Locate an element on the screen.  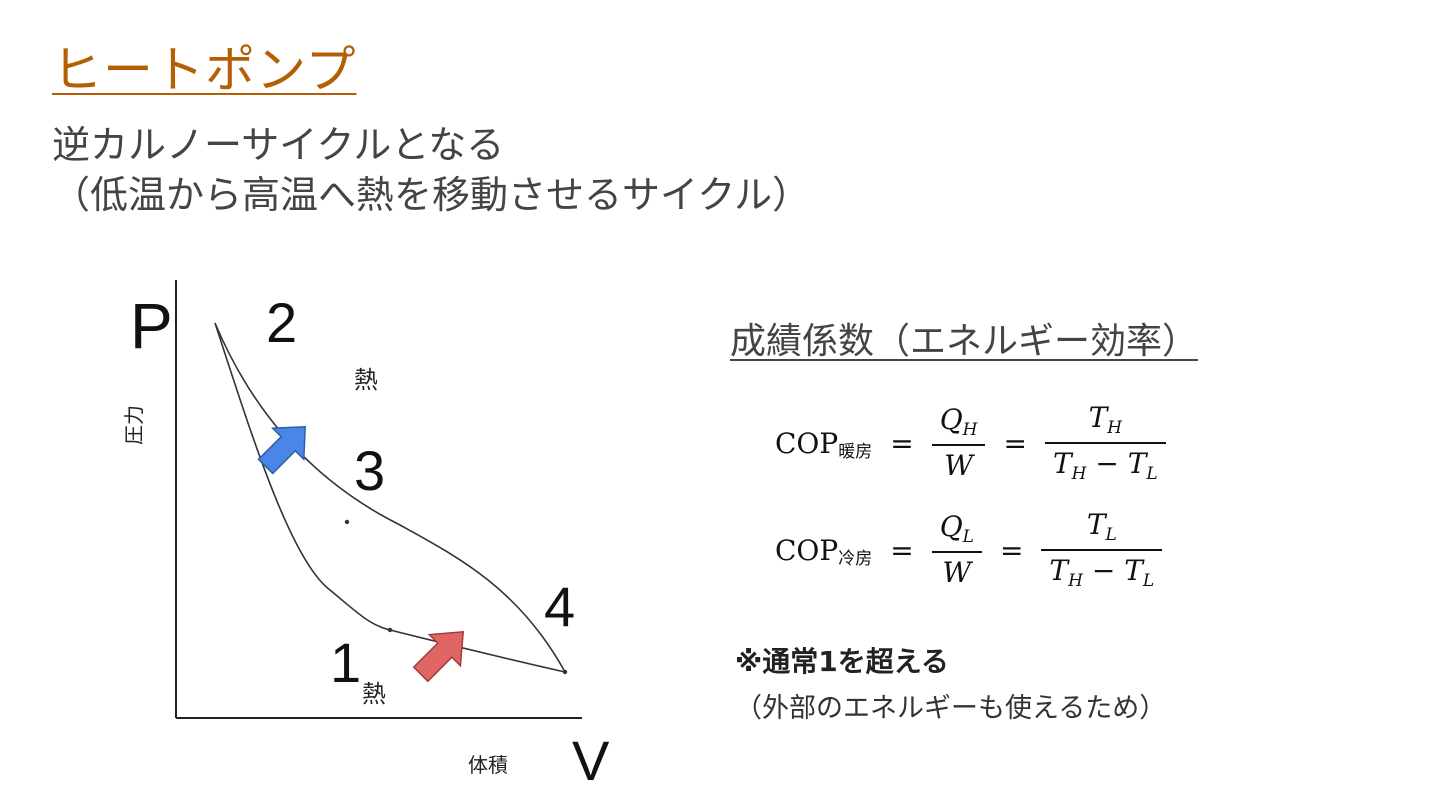
heat-out-arrow-shape is located at coordinates (281, 450).